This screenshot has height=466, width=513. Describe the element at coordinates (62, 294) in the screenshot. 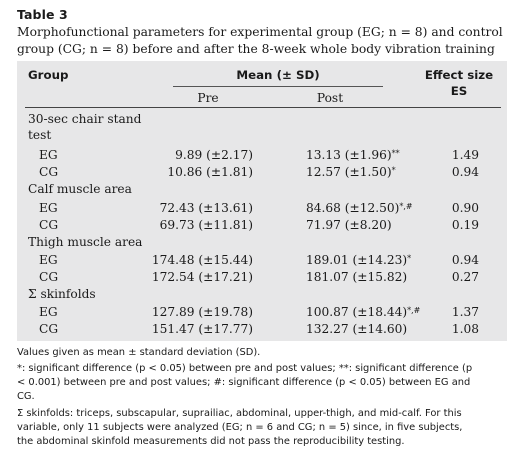

I see `section-title: Σ skinfolds` at that location.